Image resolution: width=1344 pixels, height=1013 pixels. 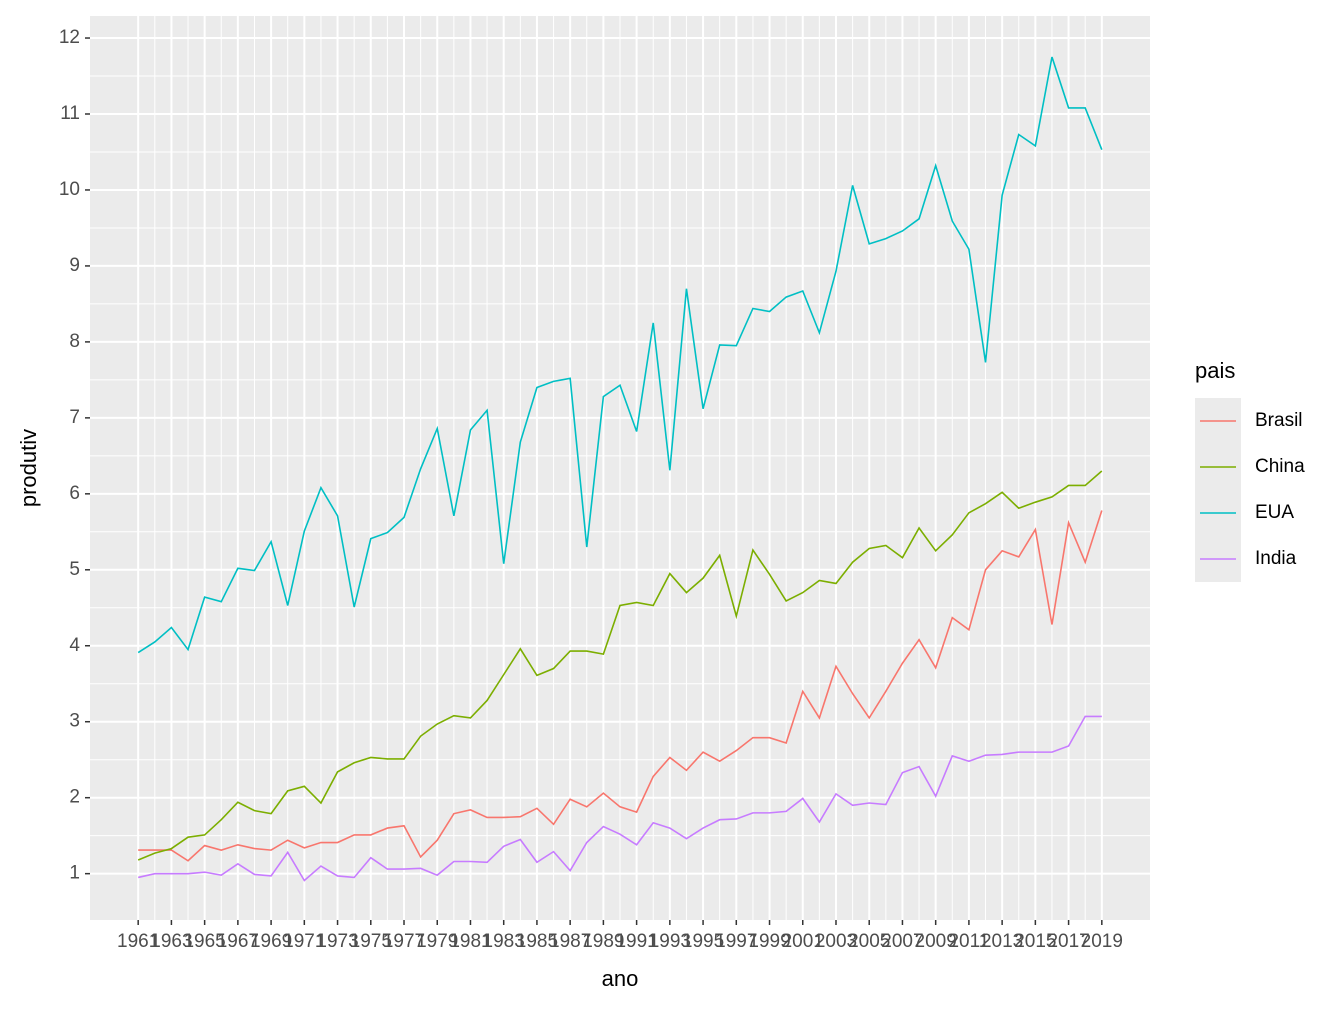 I want to click on y-tick-label: 11, so click(x=70, y=113).